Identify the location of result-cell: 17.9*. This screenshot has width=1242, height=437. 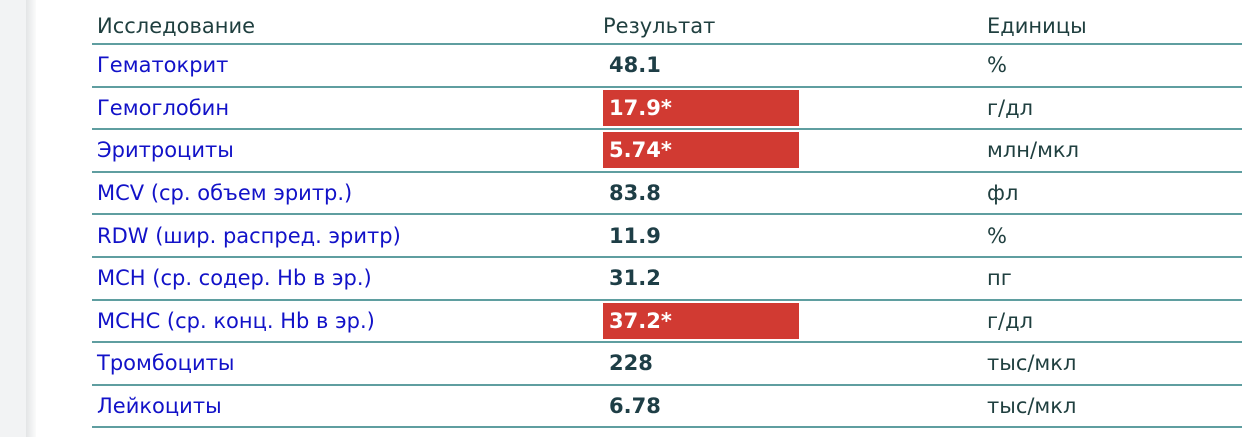
(701, 108).